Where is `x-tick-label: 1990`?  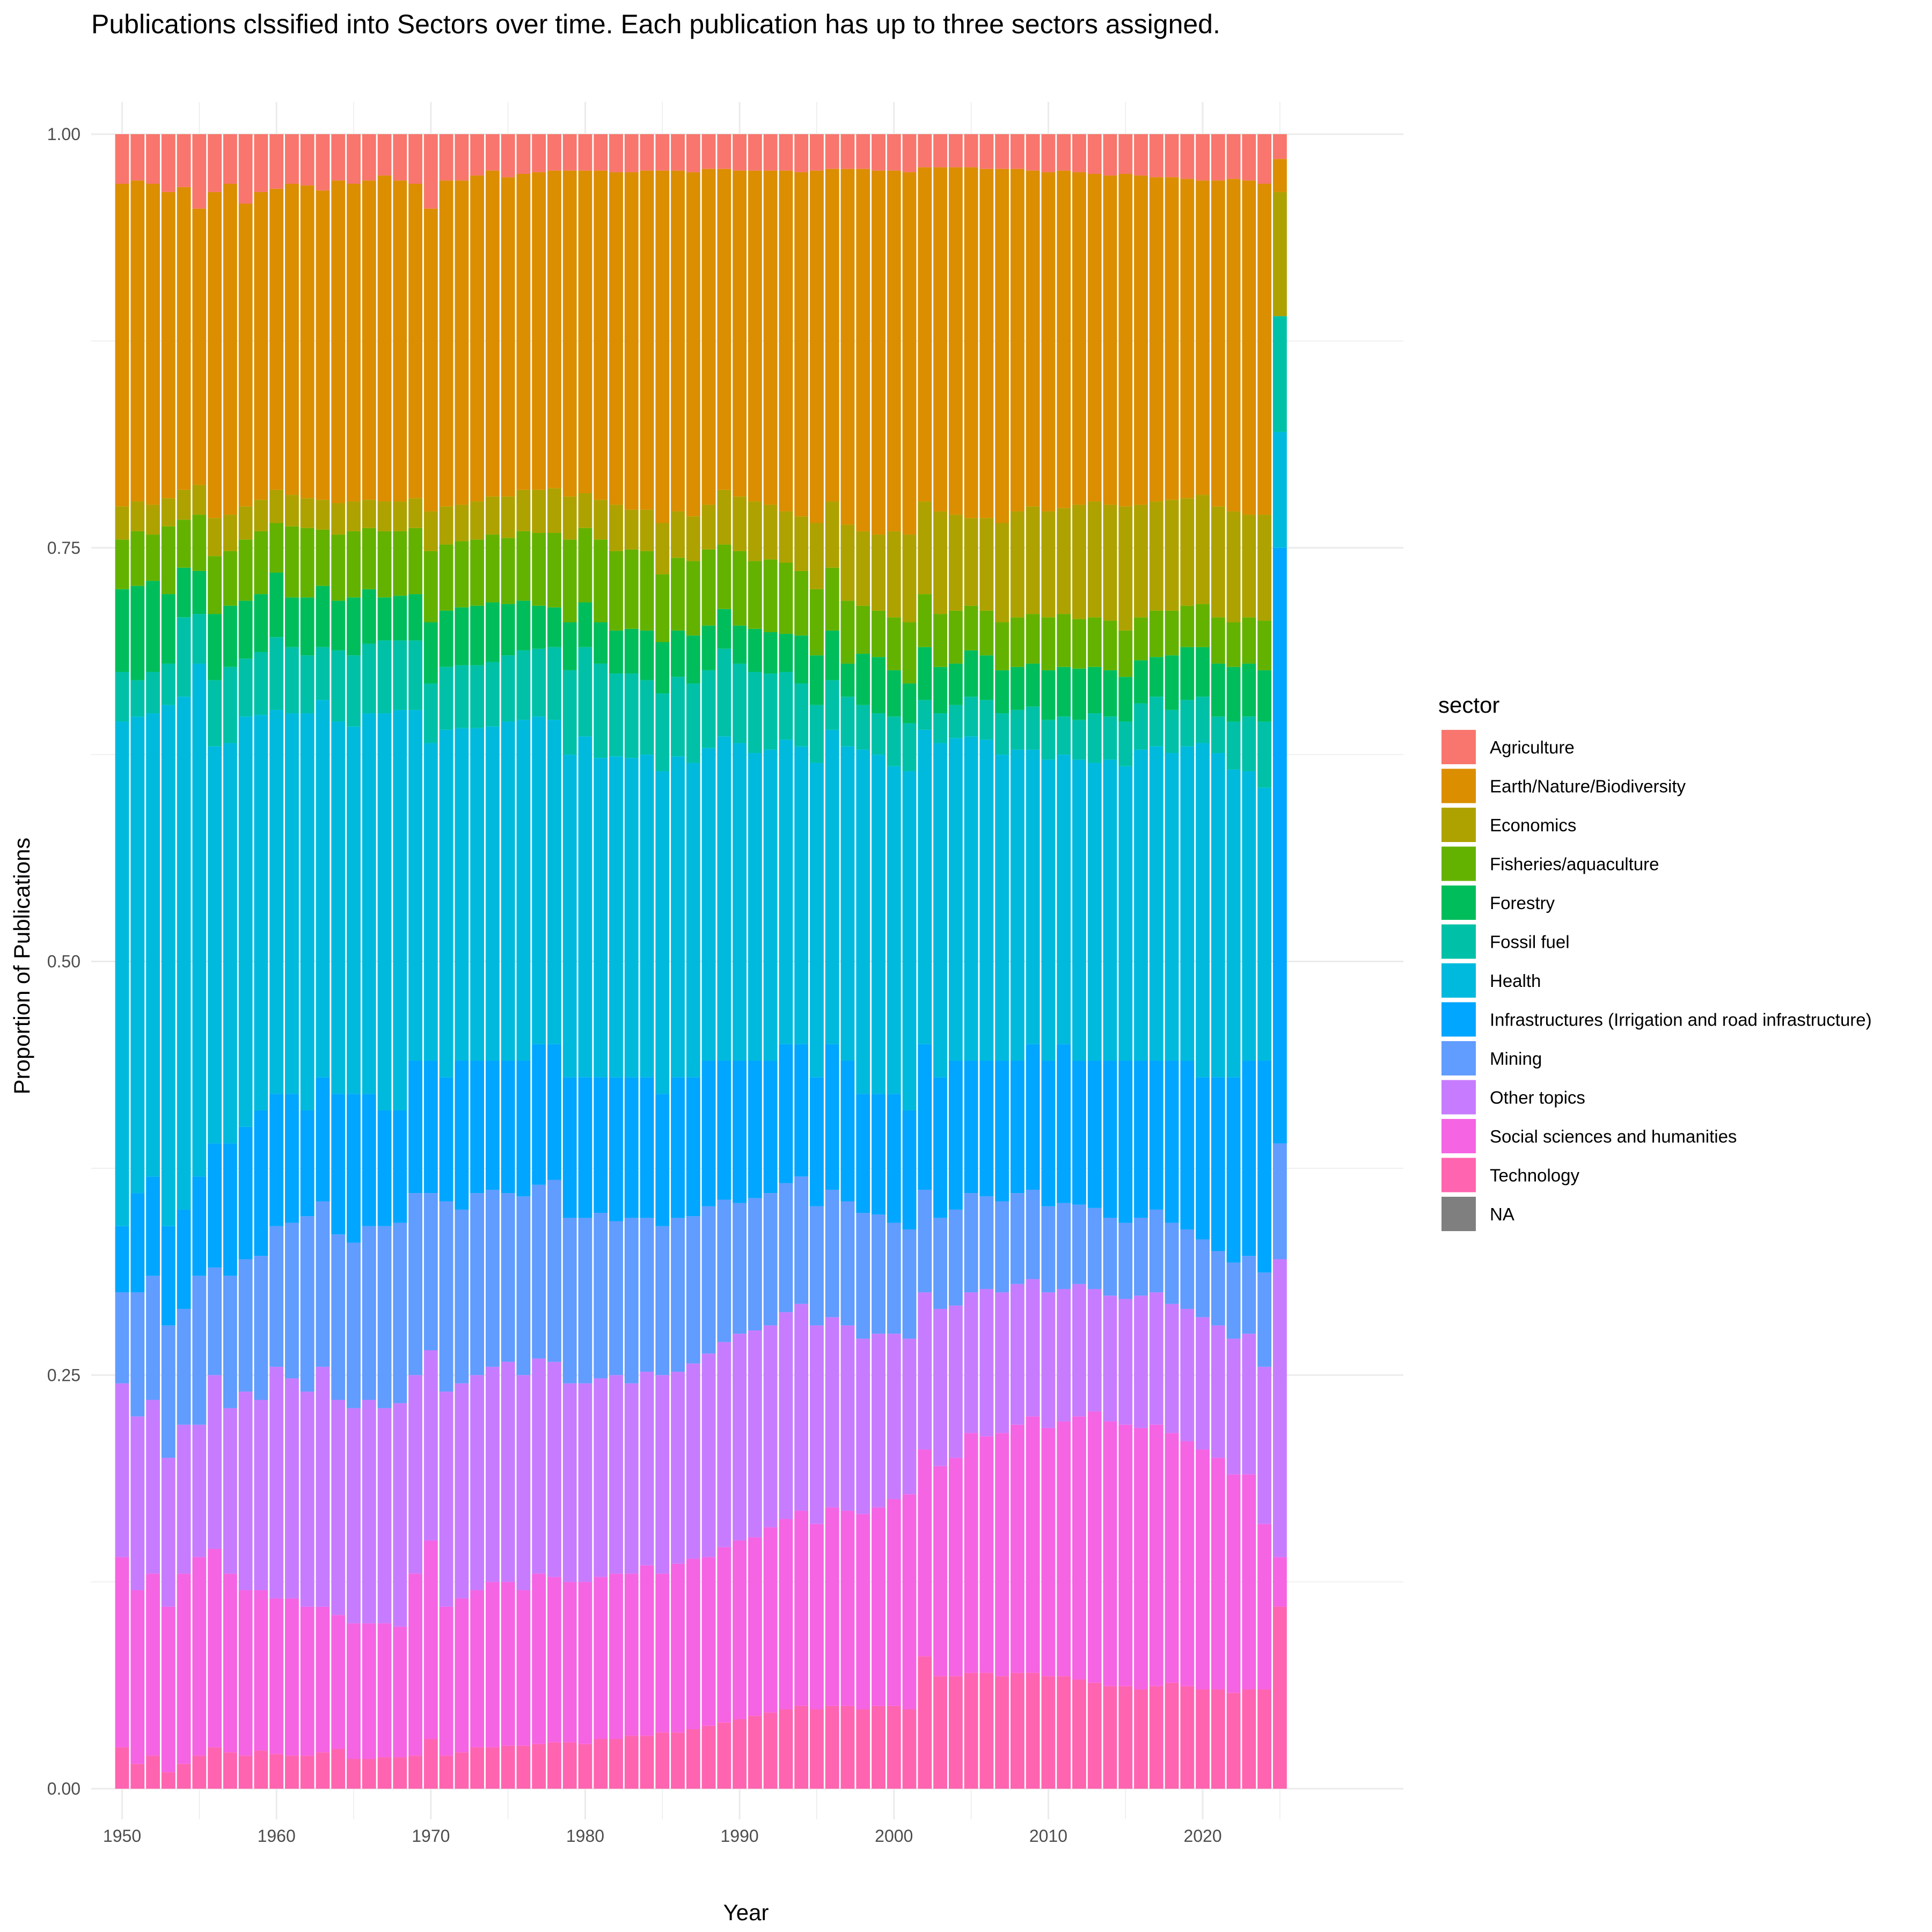 x-tick-label: 1990 is located at coordinates (740, 1836).